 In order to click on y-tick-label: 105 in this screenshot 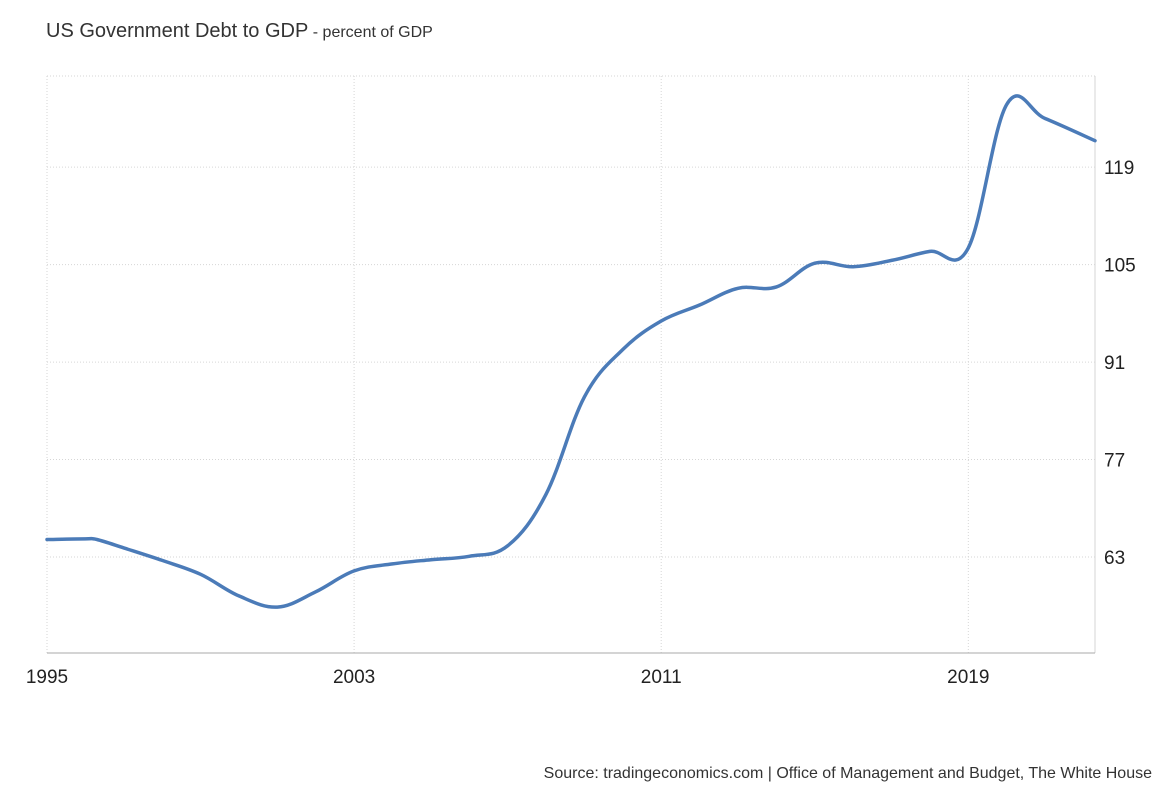, I will do `click(1120, 266)`.